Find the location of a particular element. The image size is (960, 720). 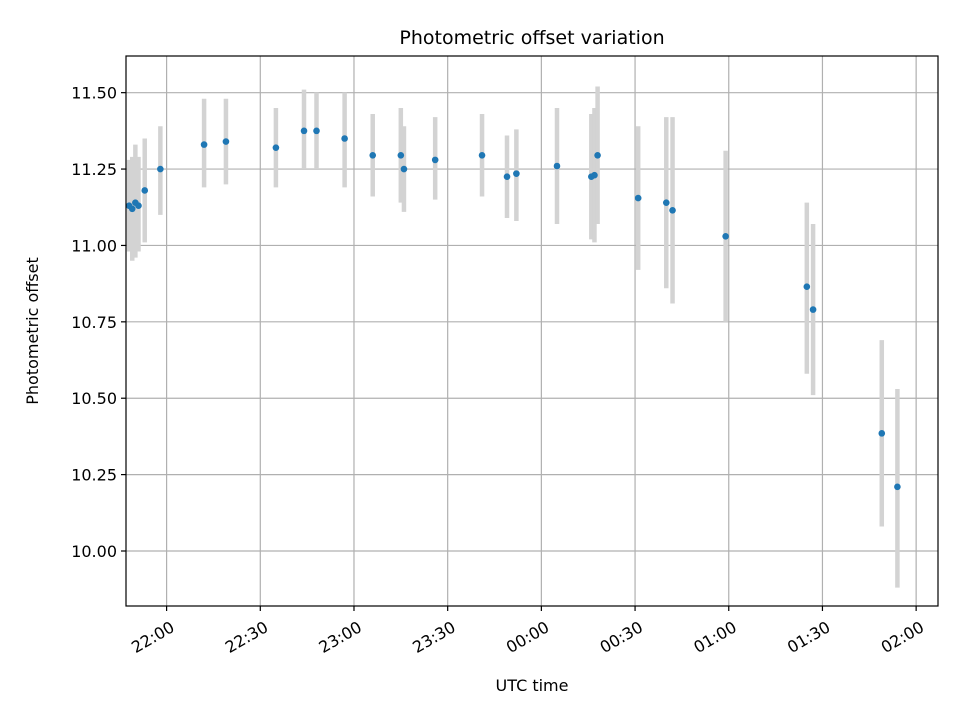

y-tick-label: 11.00 is located at coordinates (94, 245).